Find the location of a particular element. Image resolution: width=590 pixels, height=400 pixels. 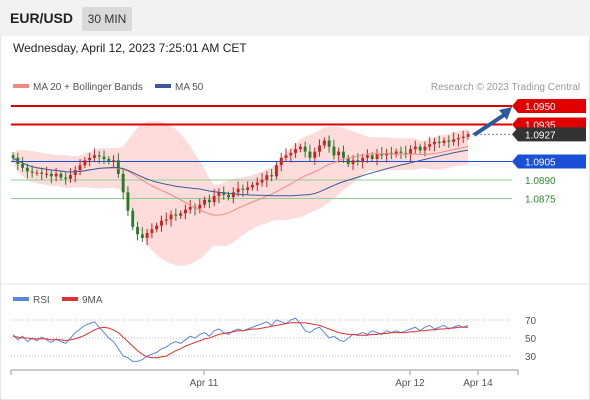

timestamp: Wednesday, April 12, 2023 7:25:01 AM CET is located at coordinates (130, 48).